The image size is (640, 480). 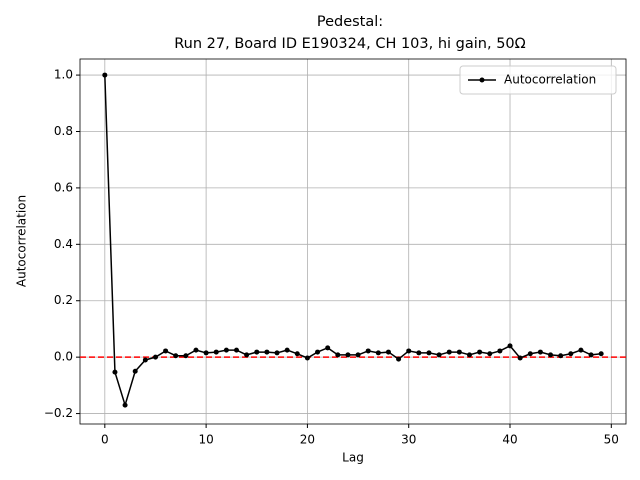 I want to click on x-tick-label: 30, so click(x=408, y=440).